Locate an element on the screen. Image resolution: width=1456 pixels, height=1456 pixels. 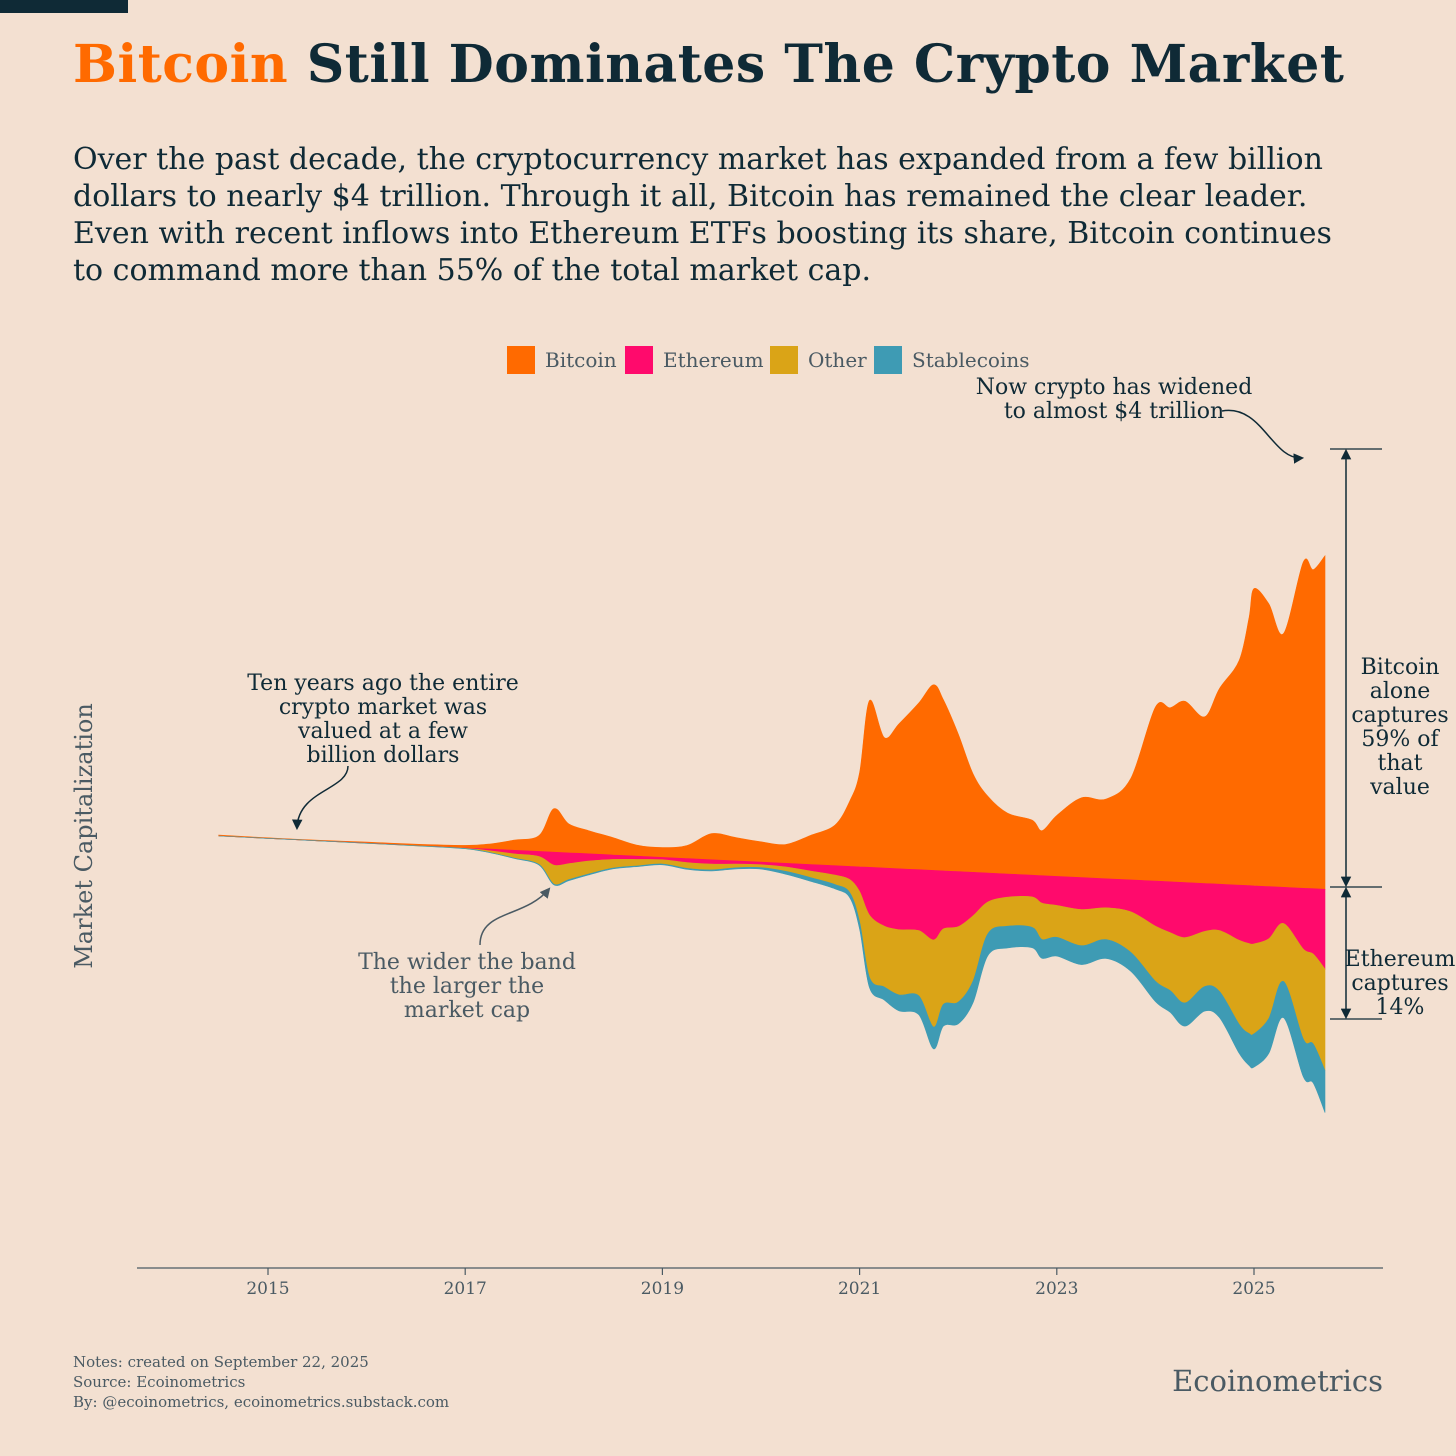
annotation-top-arrow is located at coordinates (1263, 436).